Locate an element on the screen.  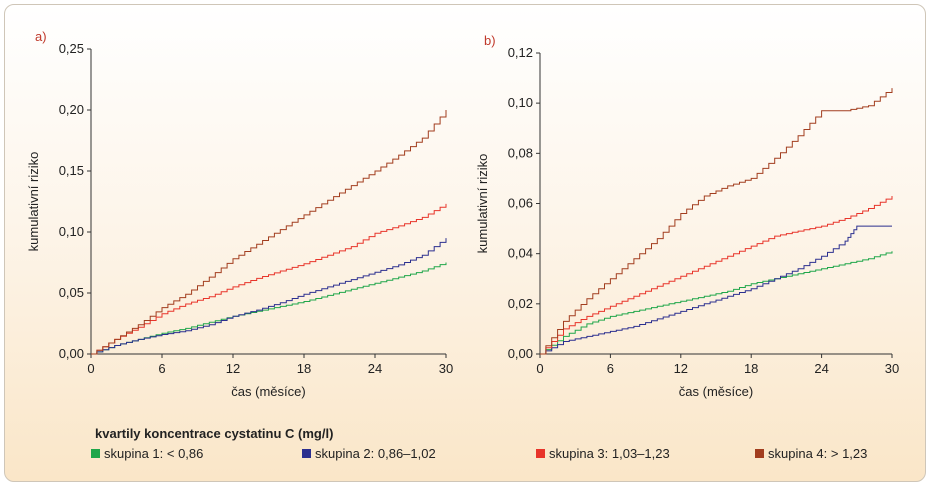
legend-label-skupina-2: skupina 2: 0,86–1,02 is located at coordinates (375, 453).